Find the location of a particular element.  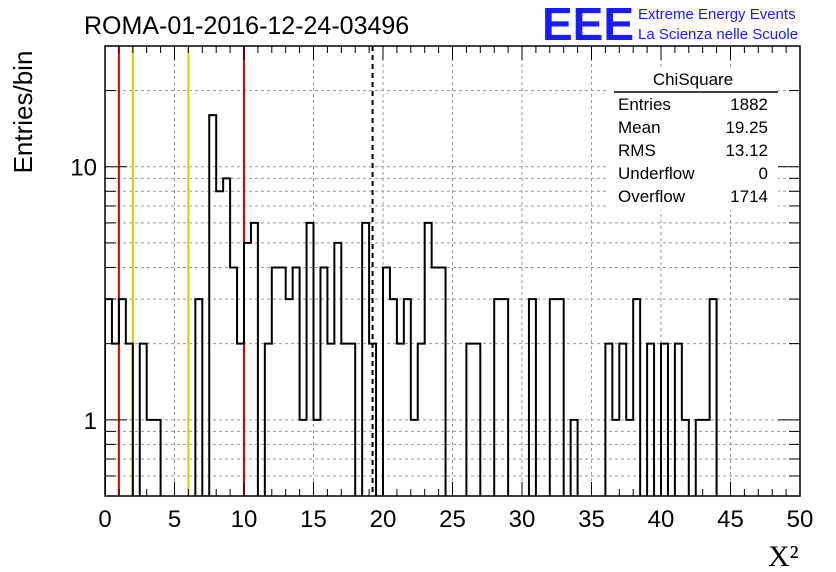

stats-rms-value: 13.12 is located at coordinates (746, 150).